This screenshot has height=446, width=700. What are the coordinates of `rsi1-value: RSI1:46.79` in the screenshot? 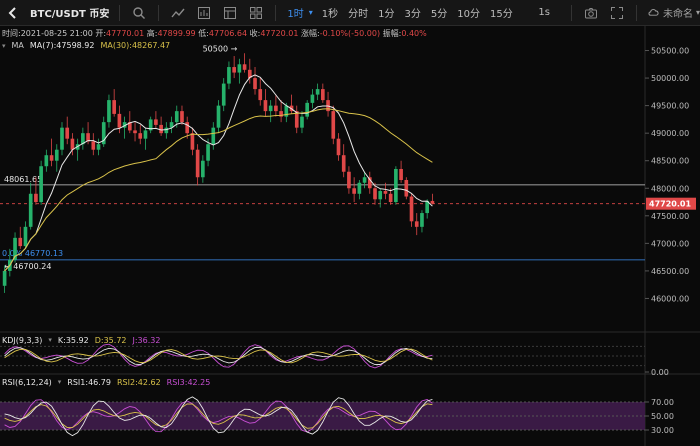 It's located at (89, 382).